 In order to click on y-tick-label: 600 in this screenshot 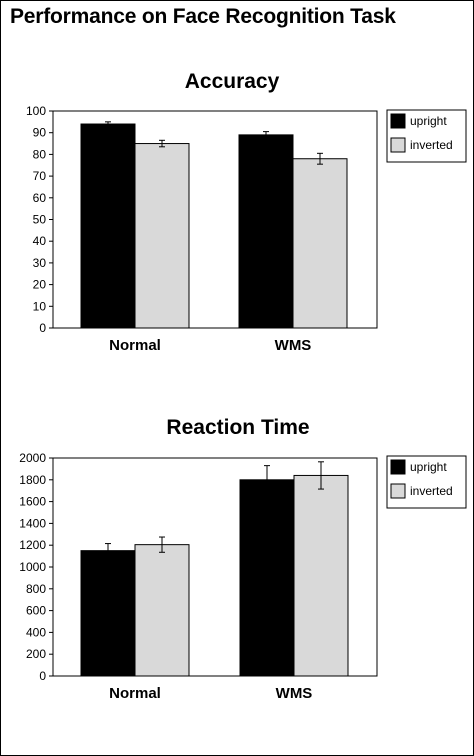, I will do `click(36, 611)`.